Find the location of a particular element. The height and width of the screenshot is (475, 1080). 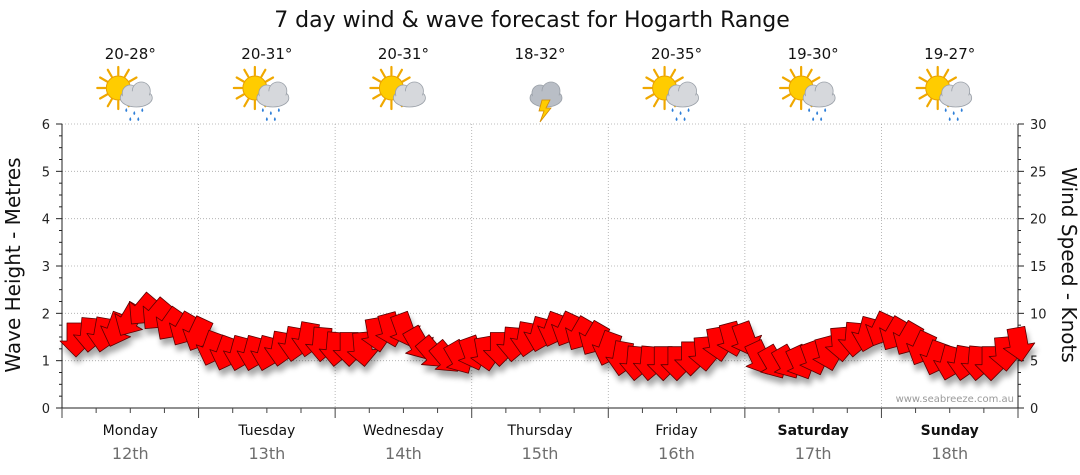

right-axis-ticks: 0 5 10 15 20 25 30 is located at coordinates (1038, 267).